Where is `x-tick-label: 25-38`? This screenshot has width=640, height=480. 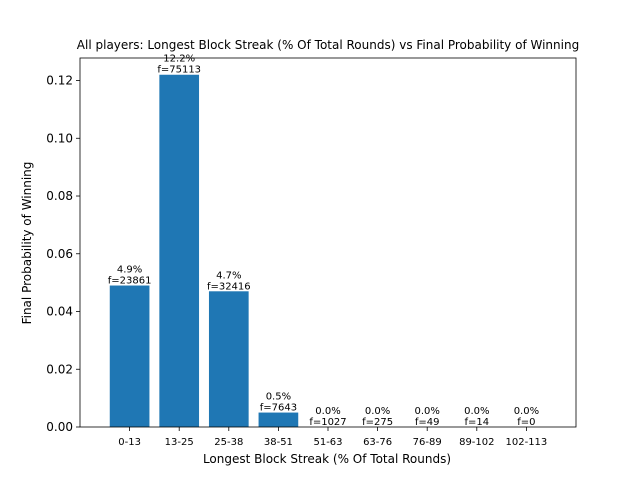 x-tick-label: 25-38 is located at coordinates (228, 442).